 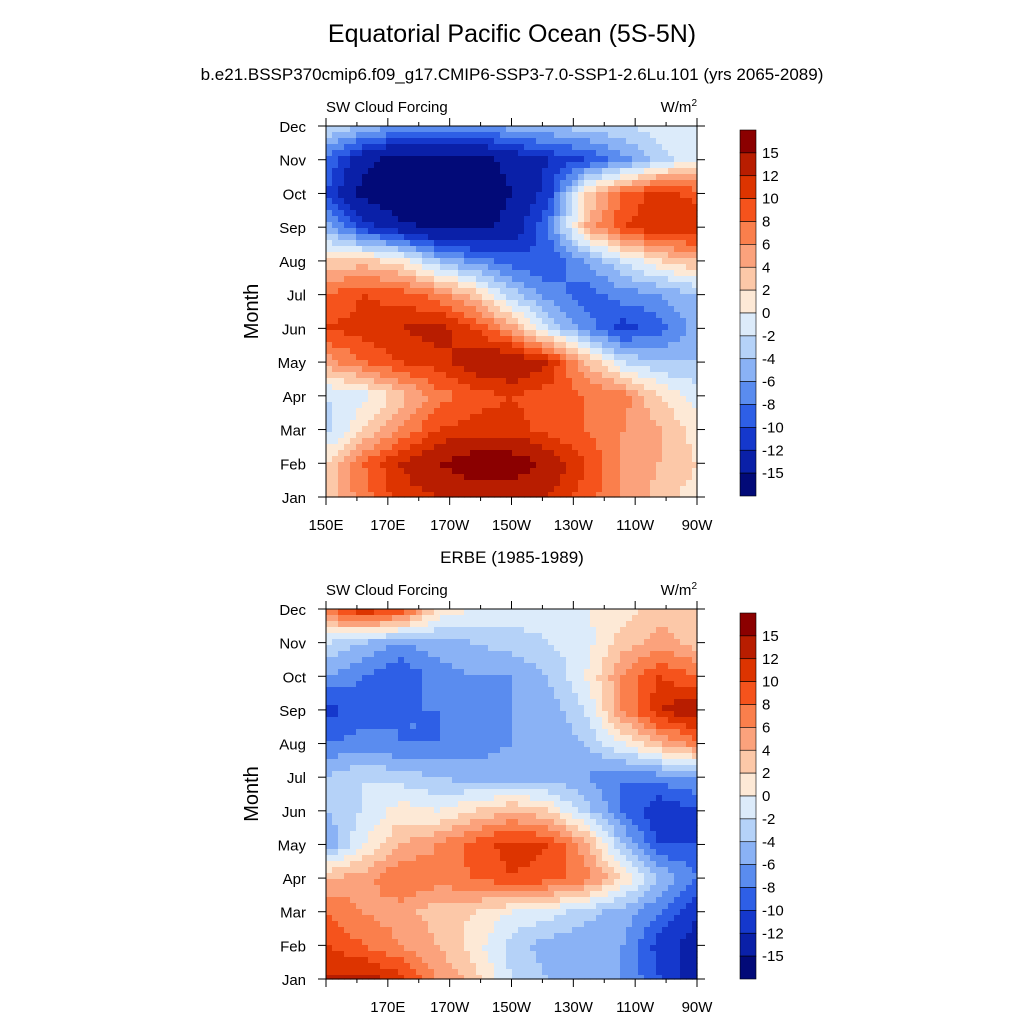 I want to click on y-tick-label: May, so click(x=292, y=363).